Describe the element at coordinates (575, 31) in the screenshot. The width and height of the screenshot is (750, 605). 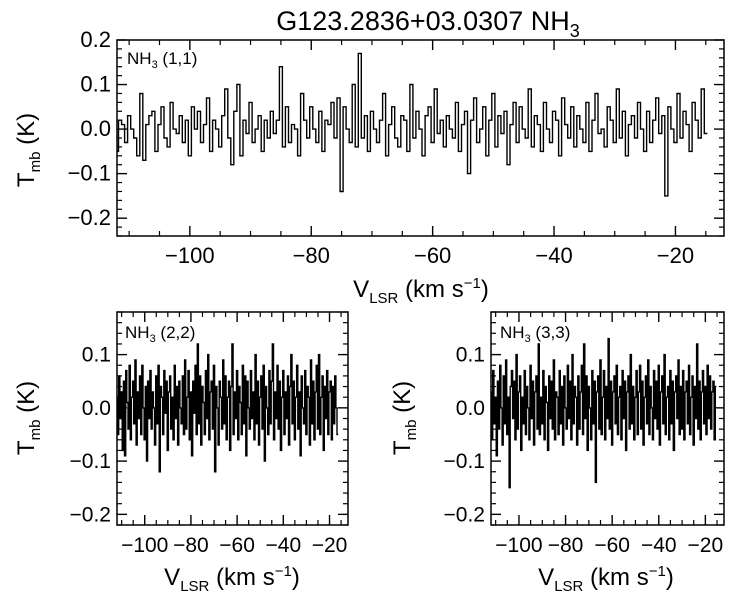
I see `figure-title-sub: 3` at that location.